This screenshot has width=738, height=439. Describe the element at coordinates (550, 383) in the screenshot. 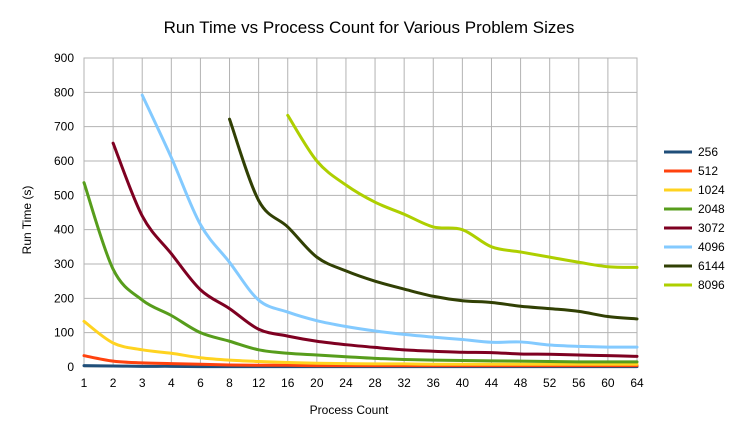

I see `x-tick-label: 52` at that location.